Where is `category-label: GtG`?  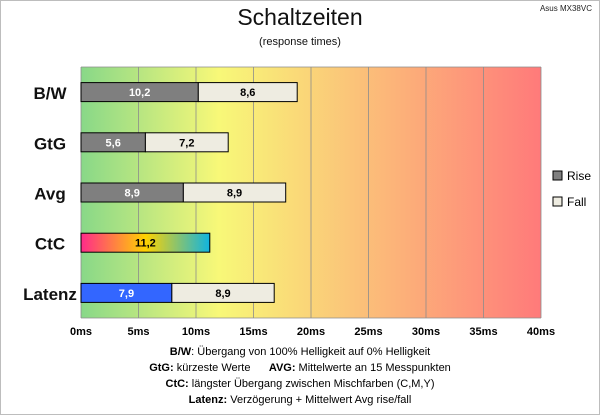 category-label: GtG is located at coordinates (50, 143).